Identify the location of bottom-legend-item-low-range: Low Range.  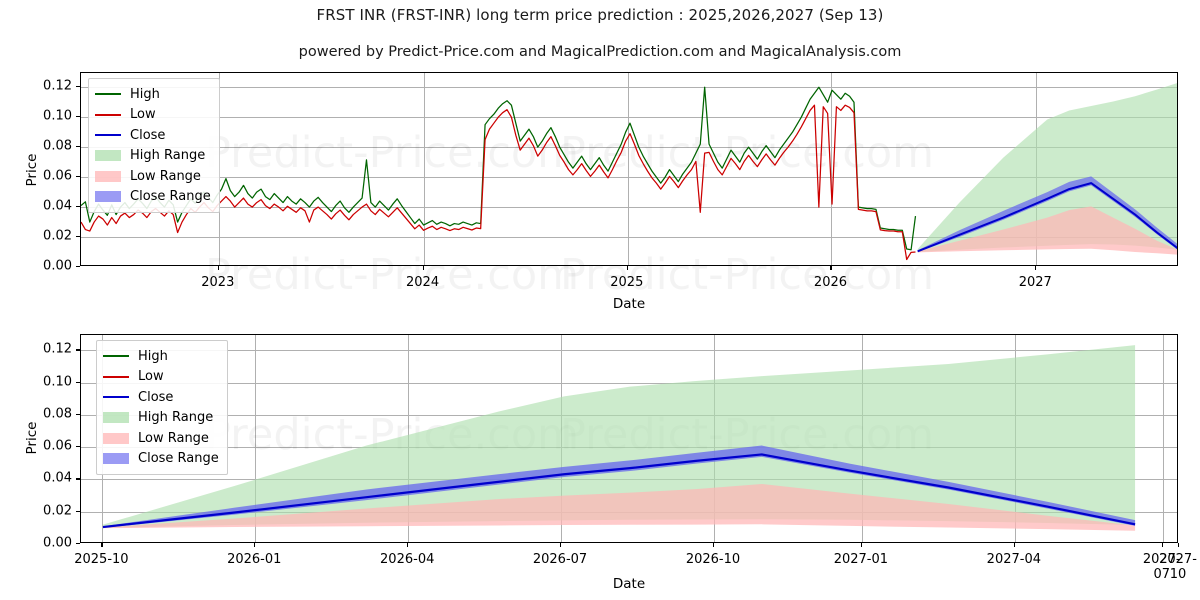
(161, 438).